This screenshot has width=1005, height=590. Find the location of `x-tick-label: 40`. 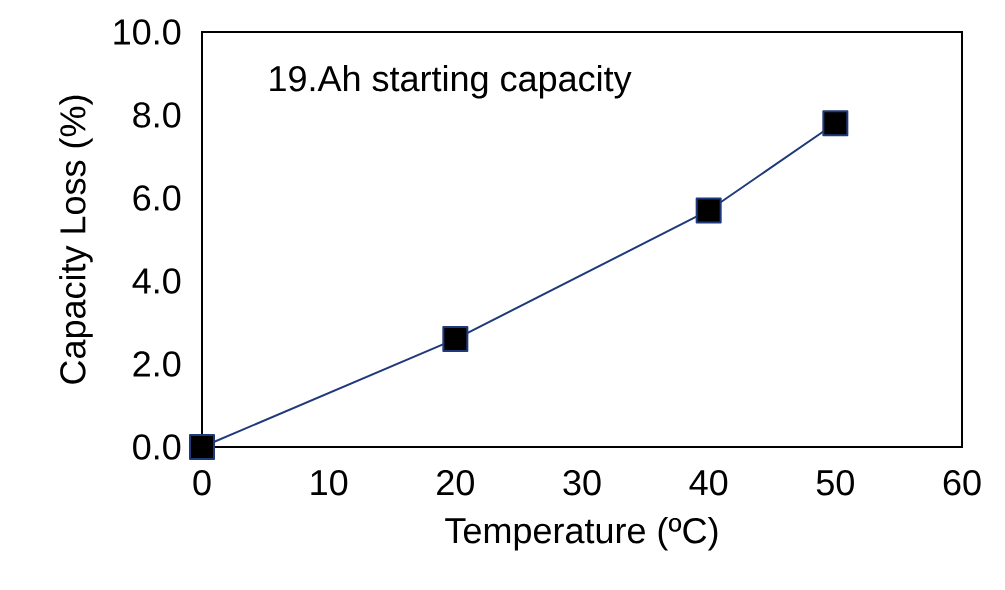

x-tick-label: 40 is located at coordinates (708, 482).